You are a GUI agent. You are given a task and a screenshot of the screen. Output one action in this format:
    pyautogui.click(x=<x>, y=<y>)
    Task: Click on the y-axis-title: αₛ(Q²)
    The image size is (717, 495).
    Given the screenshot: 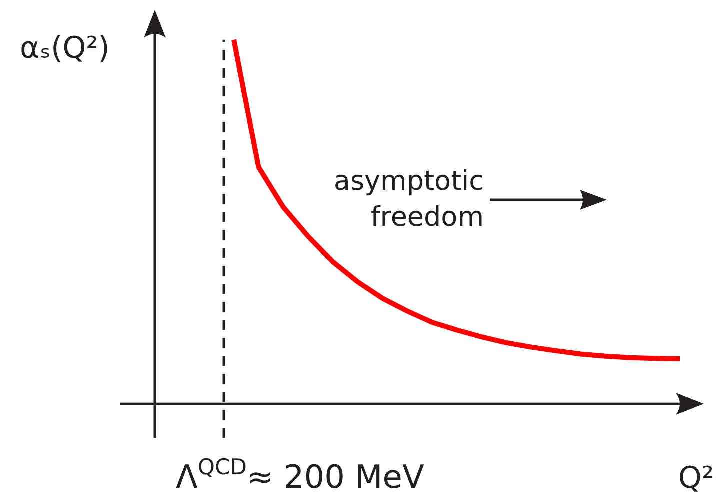 What is the action you would take?
    pyautogui.click(x=65, y=48)
    